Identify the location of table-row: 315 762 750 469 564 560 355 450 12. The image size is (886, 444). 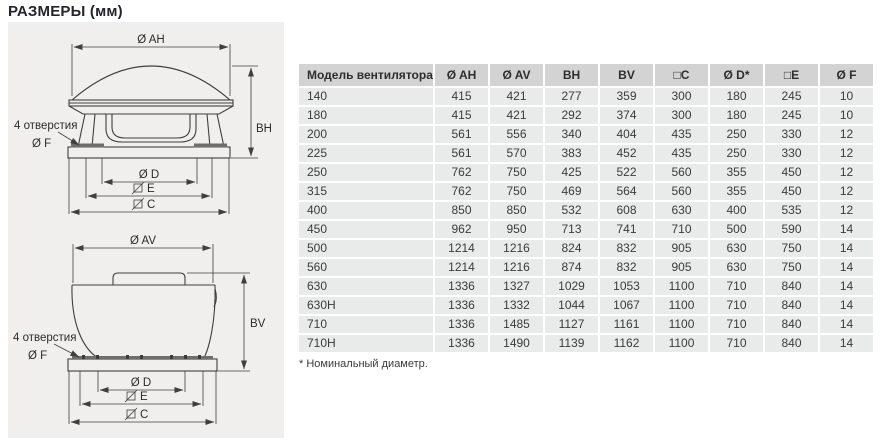
(586, 191).